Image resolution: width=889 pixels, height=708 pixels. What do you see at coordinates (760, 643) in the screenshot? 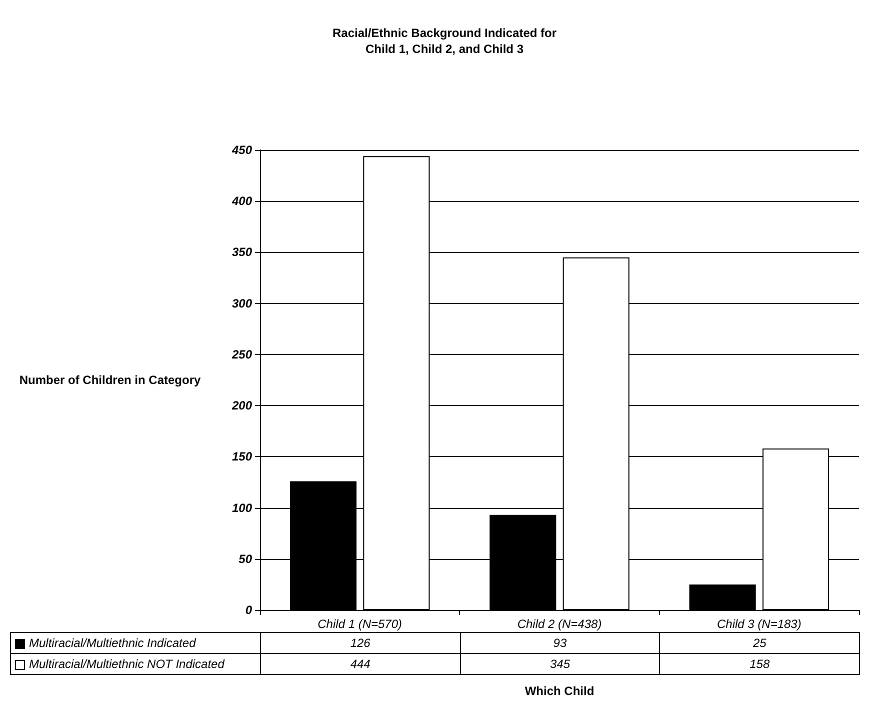
I see `data-label: 25` at bounding box center [760, 643].